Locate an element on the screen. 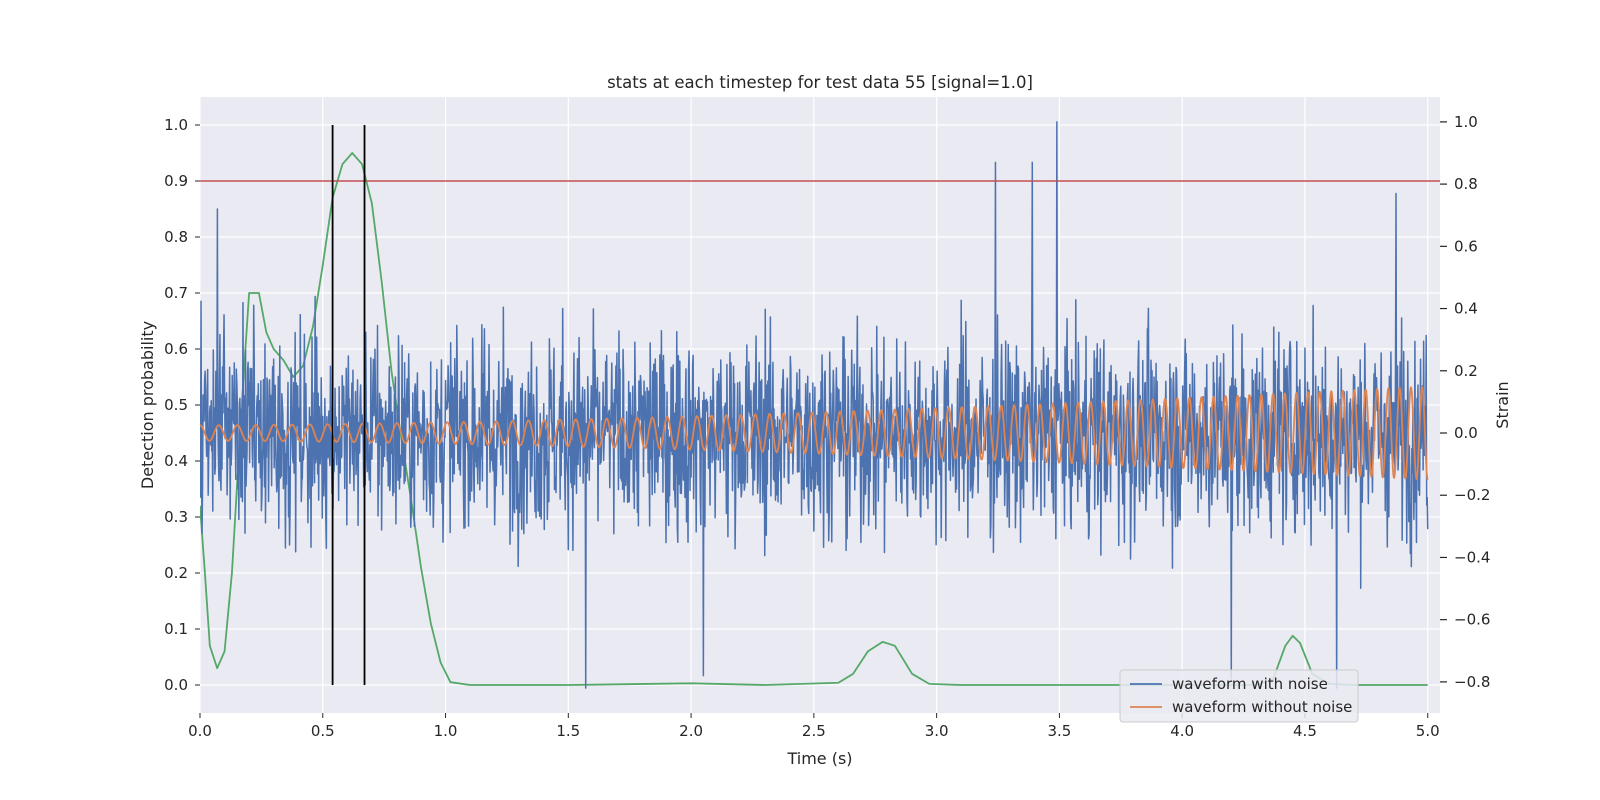 The width and height of the screenshot is (1600, 800). legend-label-waveform-with-noise: waveform with noise is located at coordinates (1250, 684).